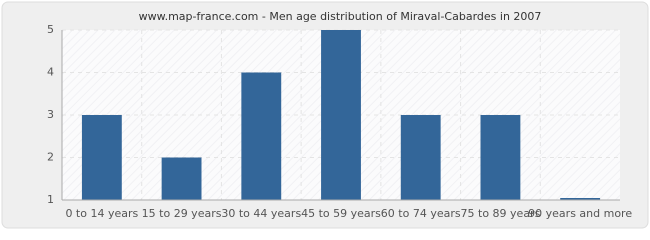  What do you see at coordinates (421, 213) in the screenshot?
I see `x-tick-label: 60 to 74 years` at bounding box center [421, 213].